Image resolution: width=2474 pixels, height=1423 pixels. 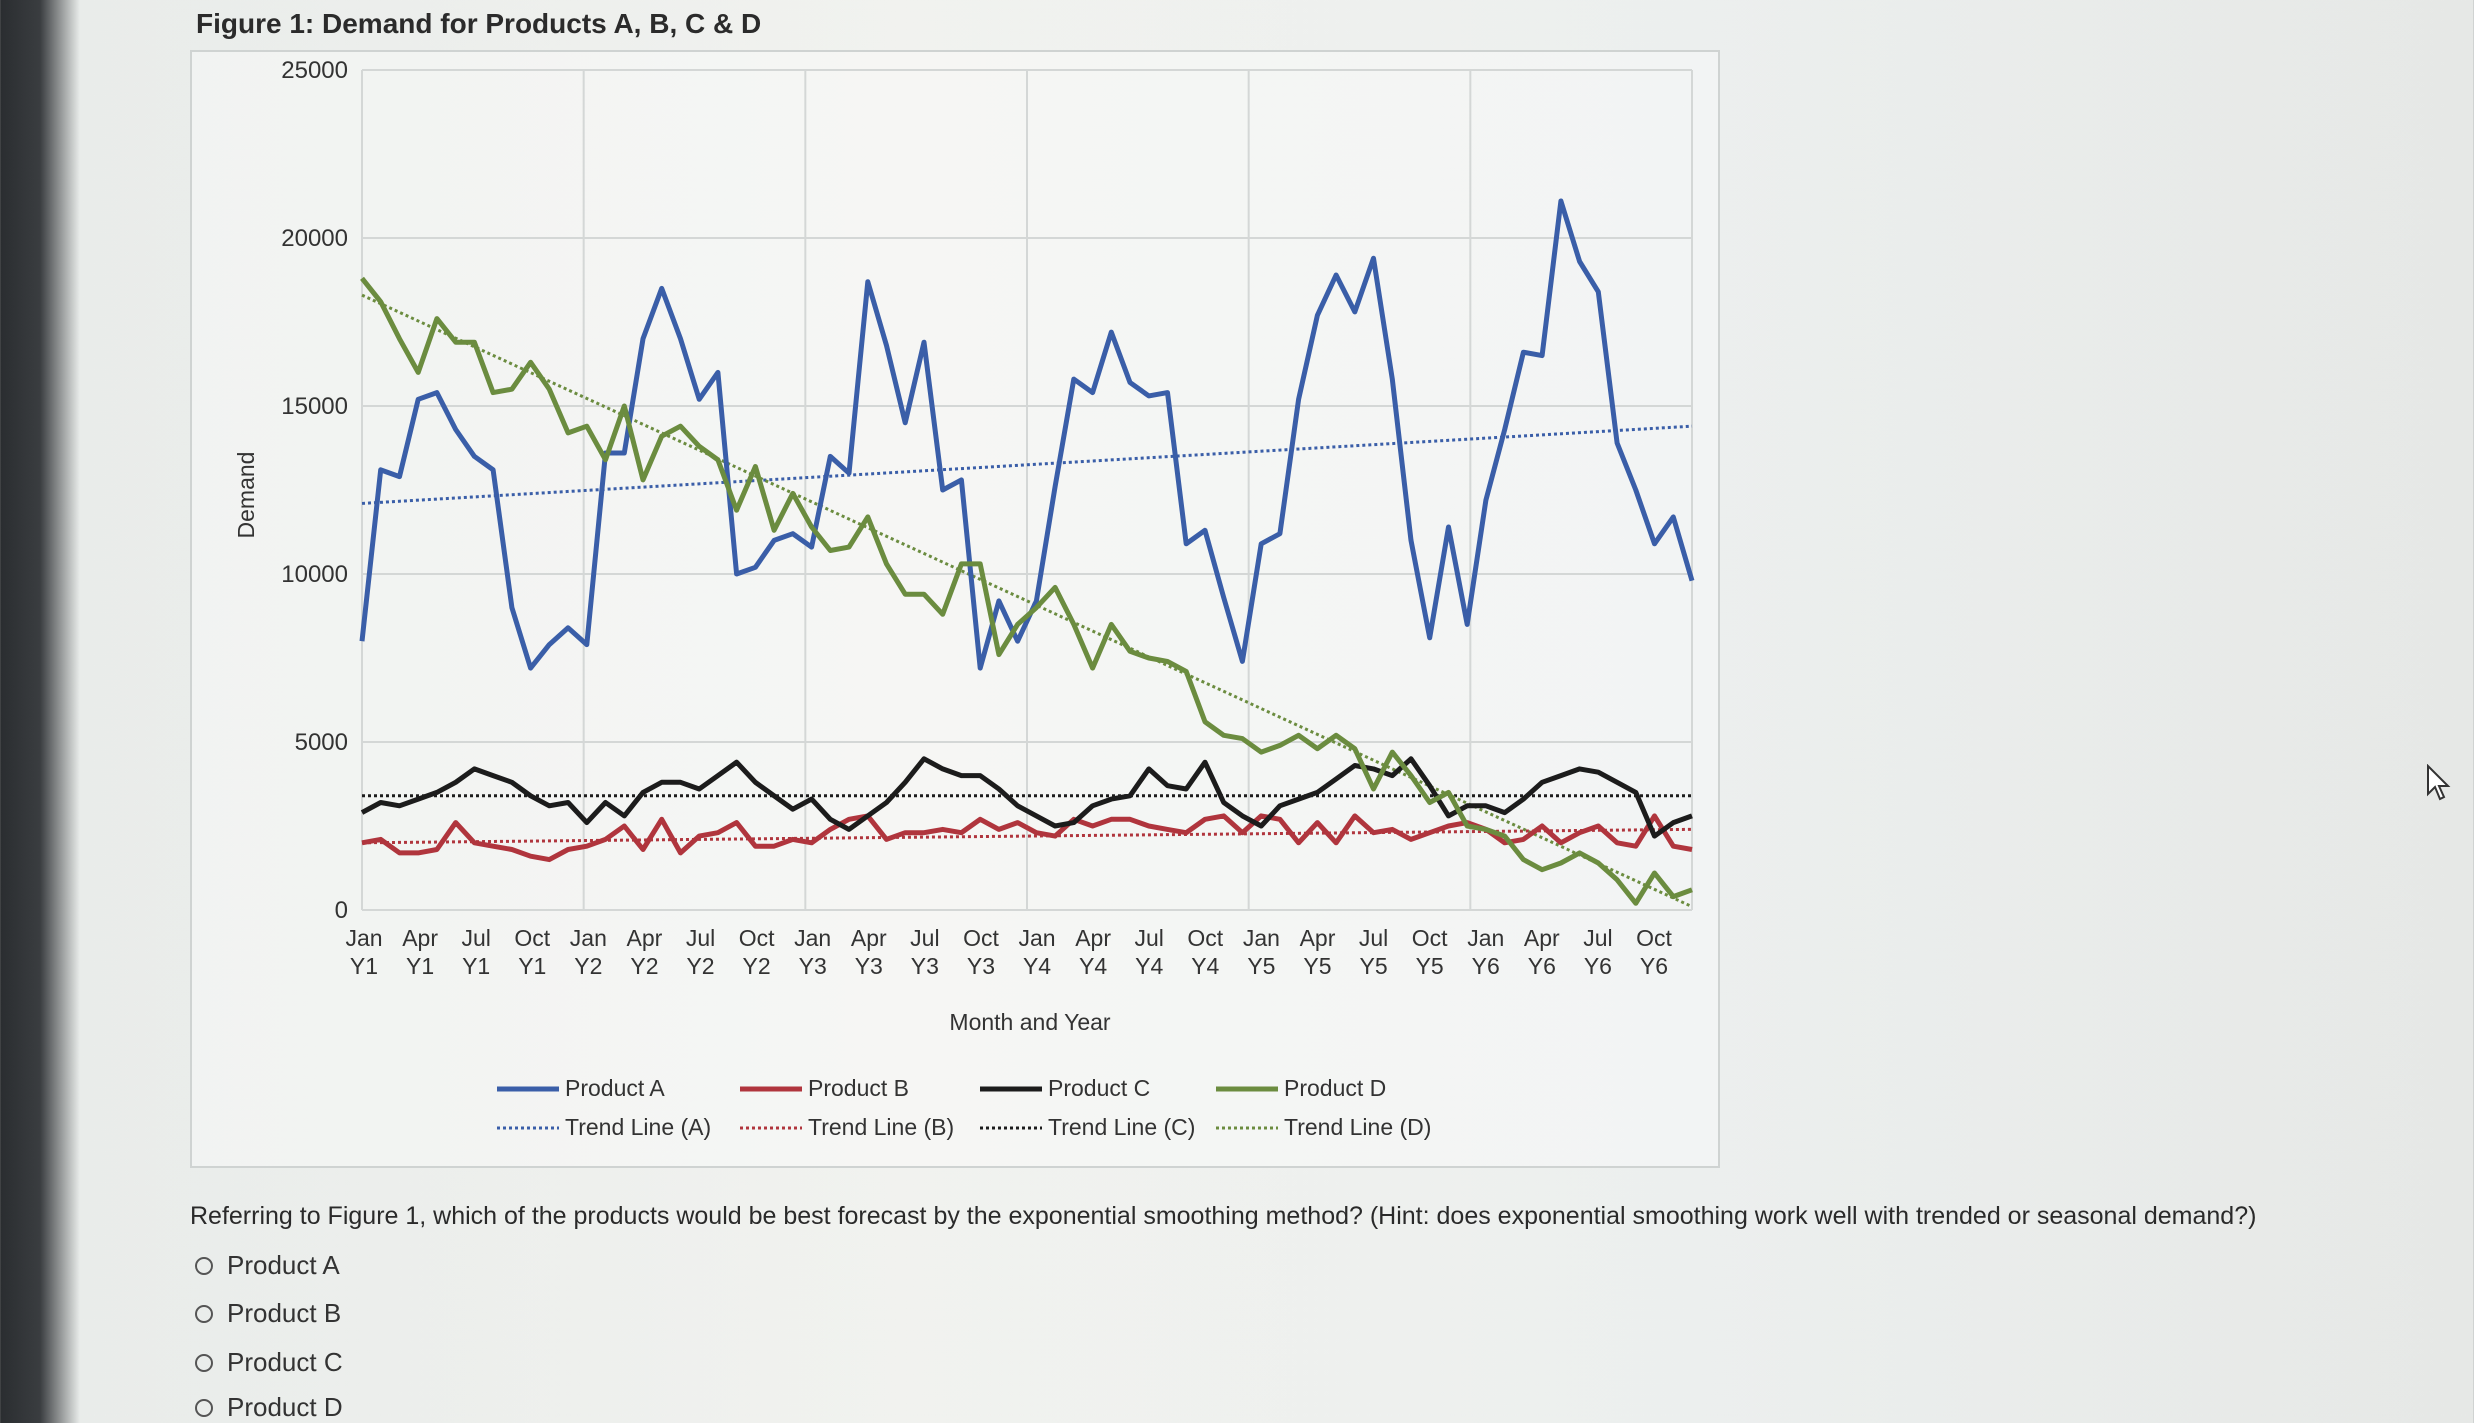 What do you see at coordinates (1029, 1022) in the screenshot?
I see `x-axis-label: Month and Year` at bounding box center [1029, 1022].